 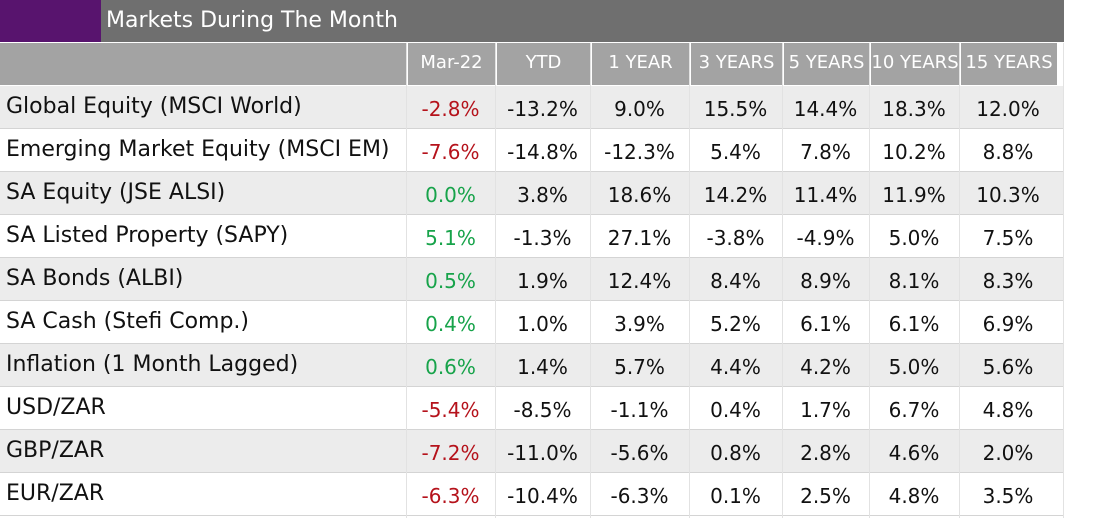 I want to click on table-row: EUR/ZAR -6.3% -10.4% -6.3% 0.1% 2.5% 4.8% 3.5%, so click(x=532, y=494).